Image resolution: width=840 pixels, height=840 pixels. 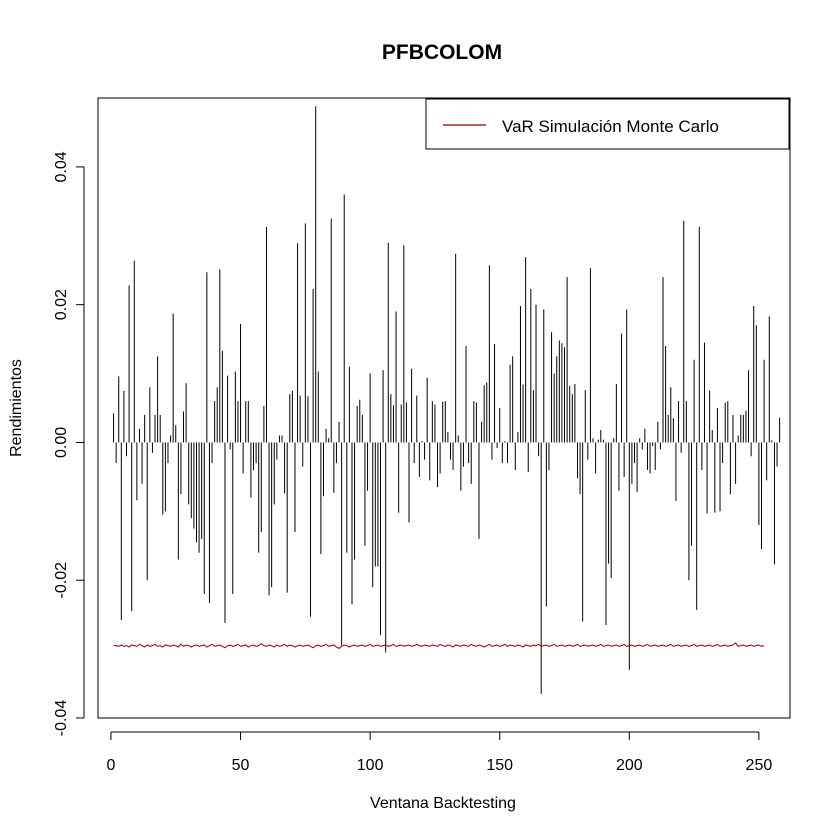 I want to click on y-axis: -0.04 -0.02 0.00 0.02 0.04, so click(x=69, y=444).